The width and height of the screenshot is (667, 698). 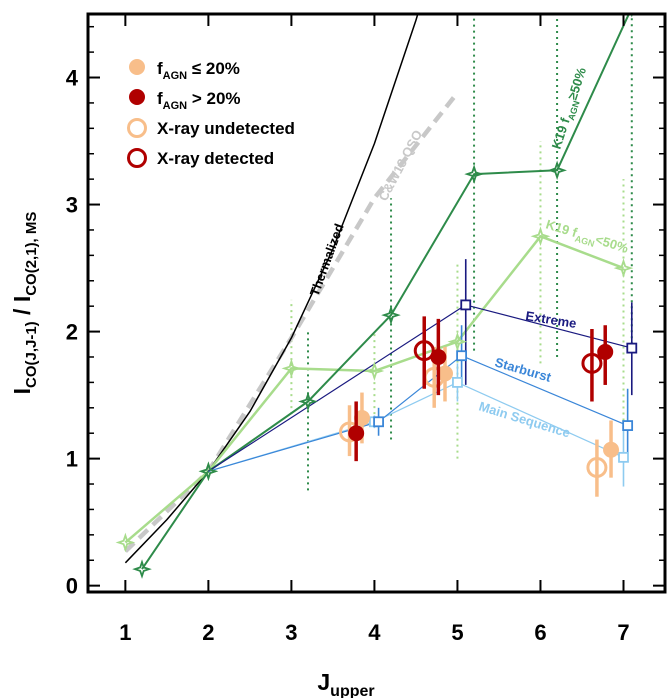 What do you see at coordinates (22, 309) in the screenshot?
I see `y-axis-title-sep: / I` at bounding box center [22, 309].